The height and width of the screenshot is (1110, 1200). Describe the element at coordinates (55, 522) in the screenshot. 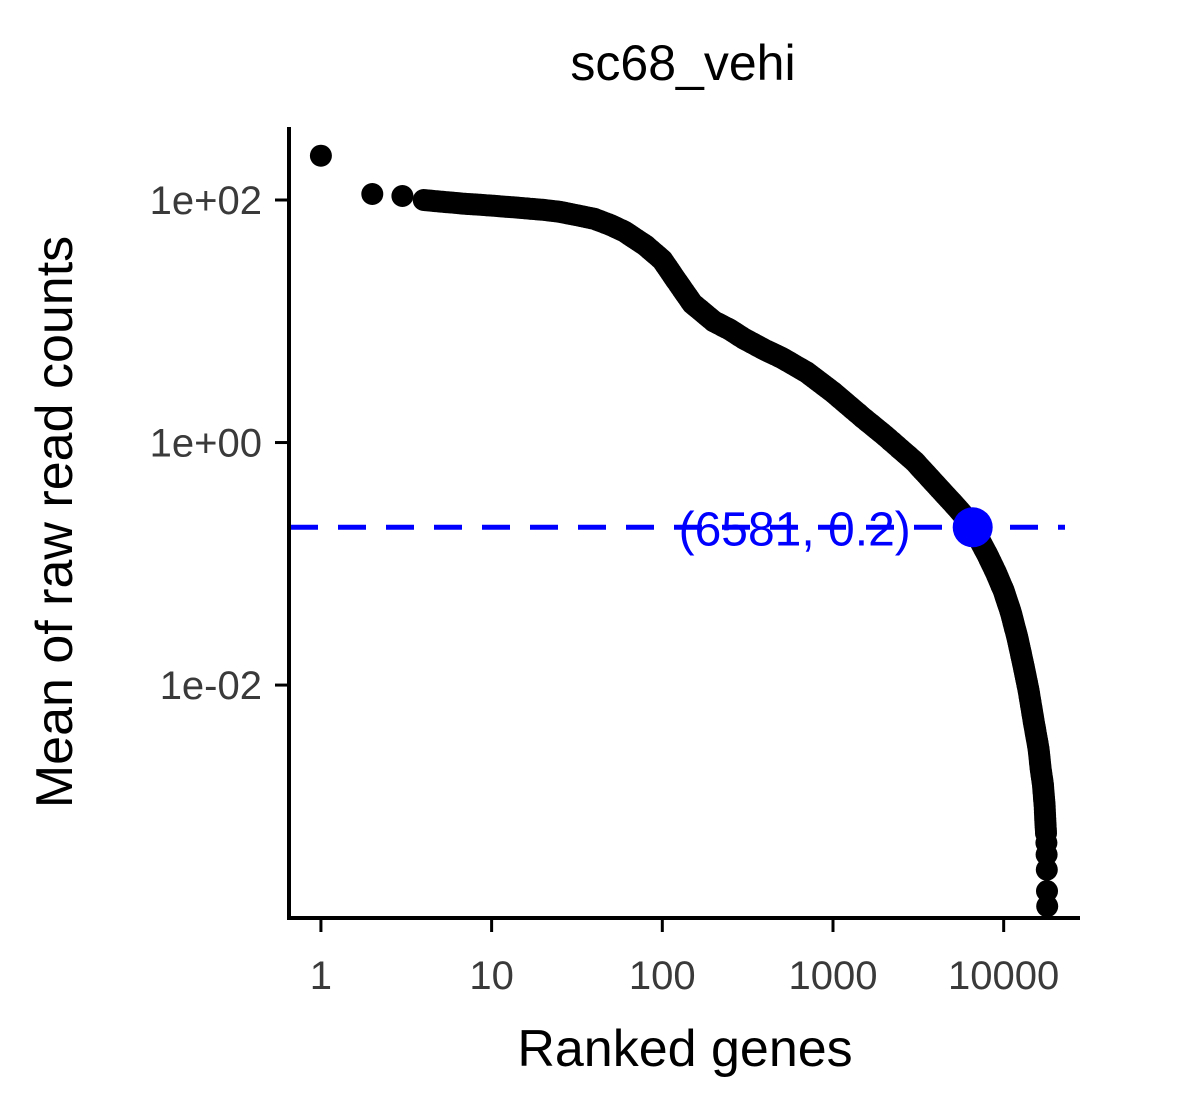

I see `y-axis-title: Mean of raw read counts` at that location.